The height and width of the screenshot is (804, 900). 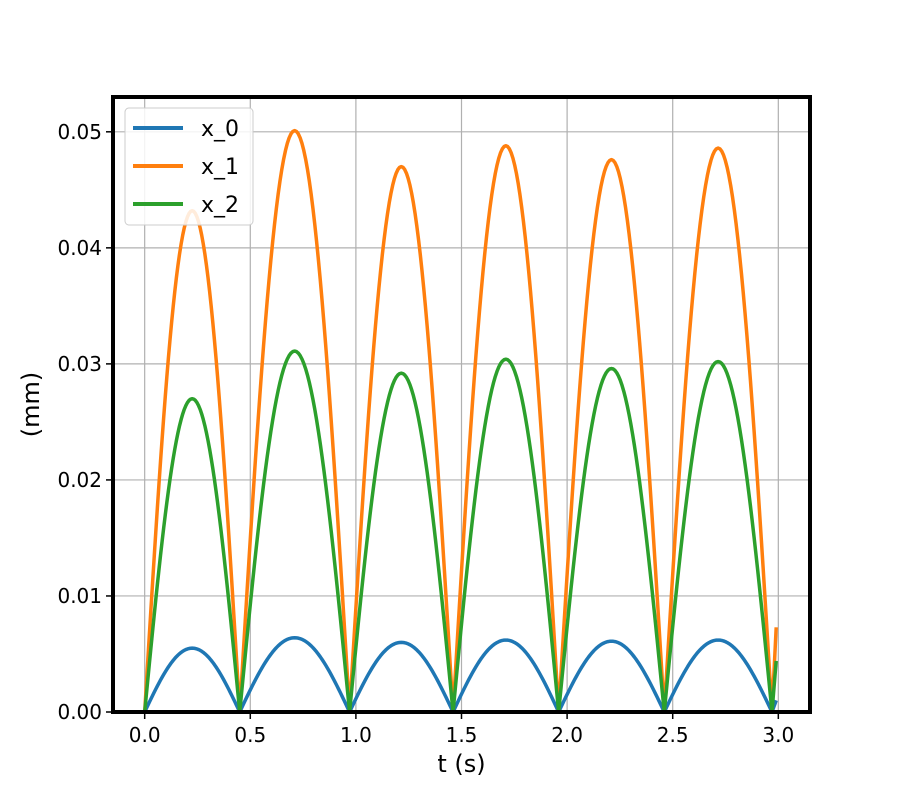 What do you see at coordinates (356, 735) in the screenshot?
I see `x-tick-label: 1.0` at bounding box center [356, 735].